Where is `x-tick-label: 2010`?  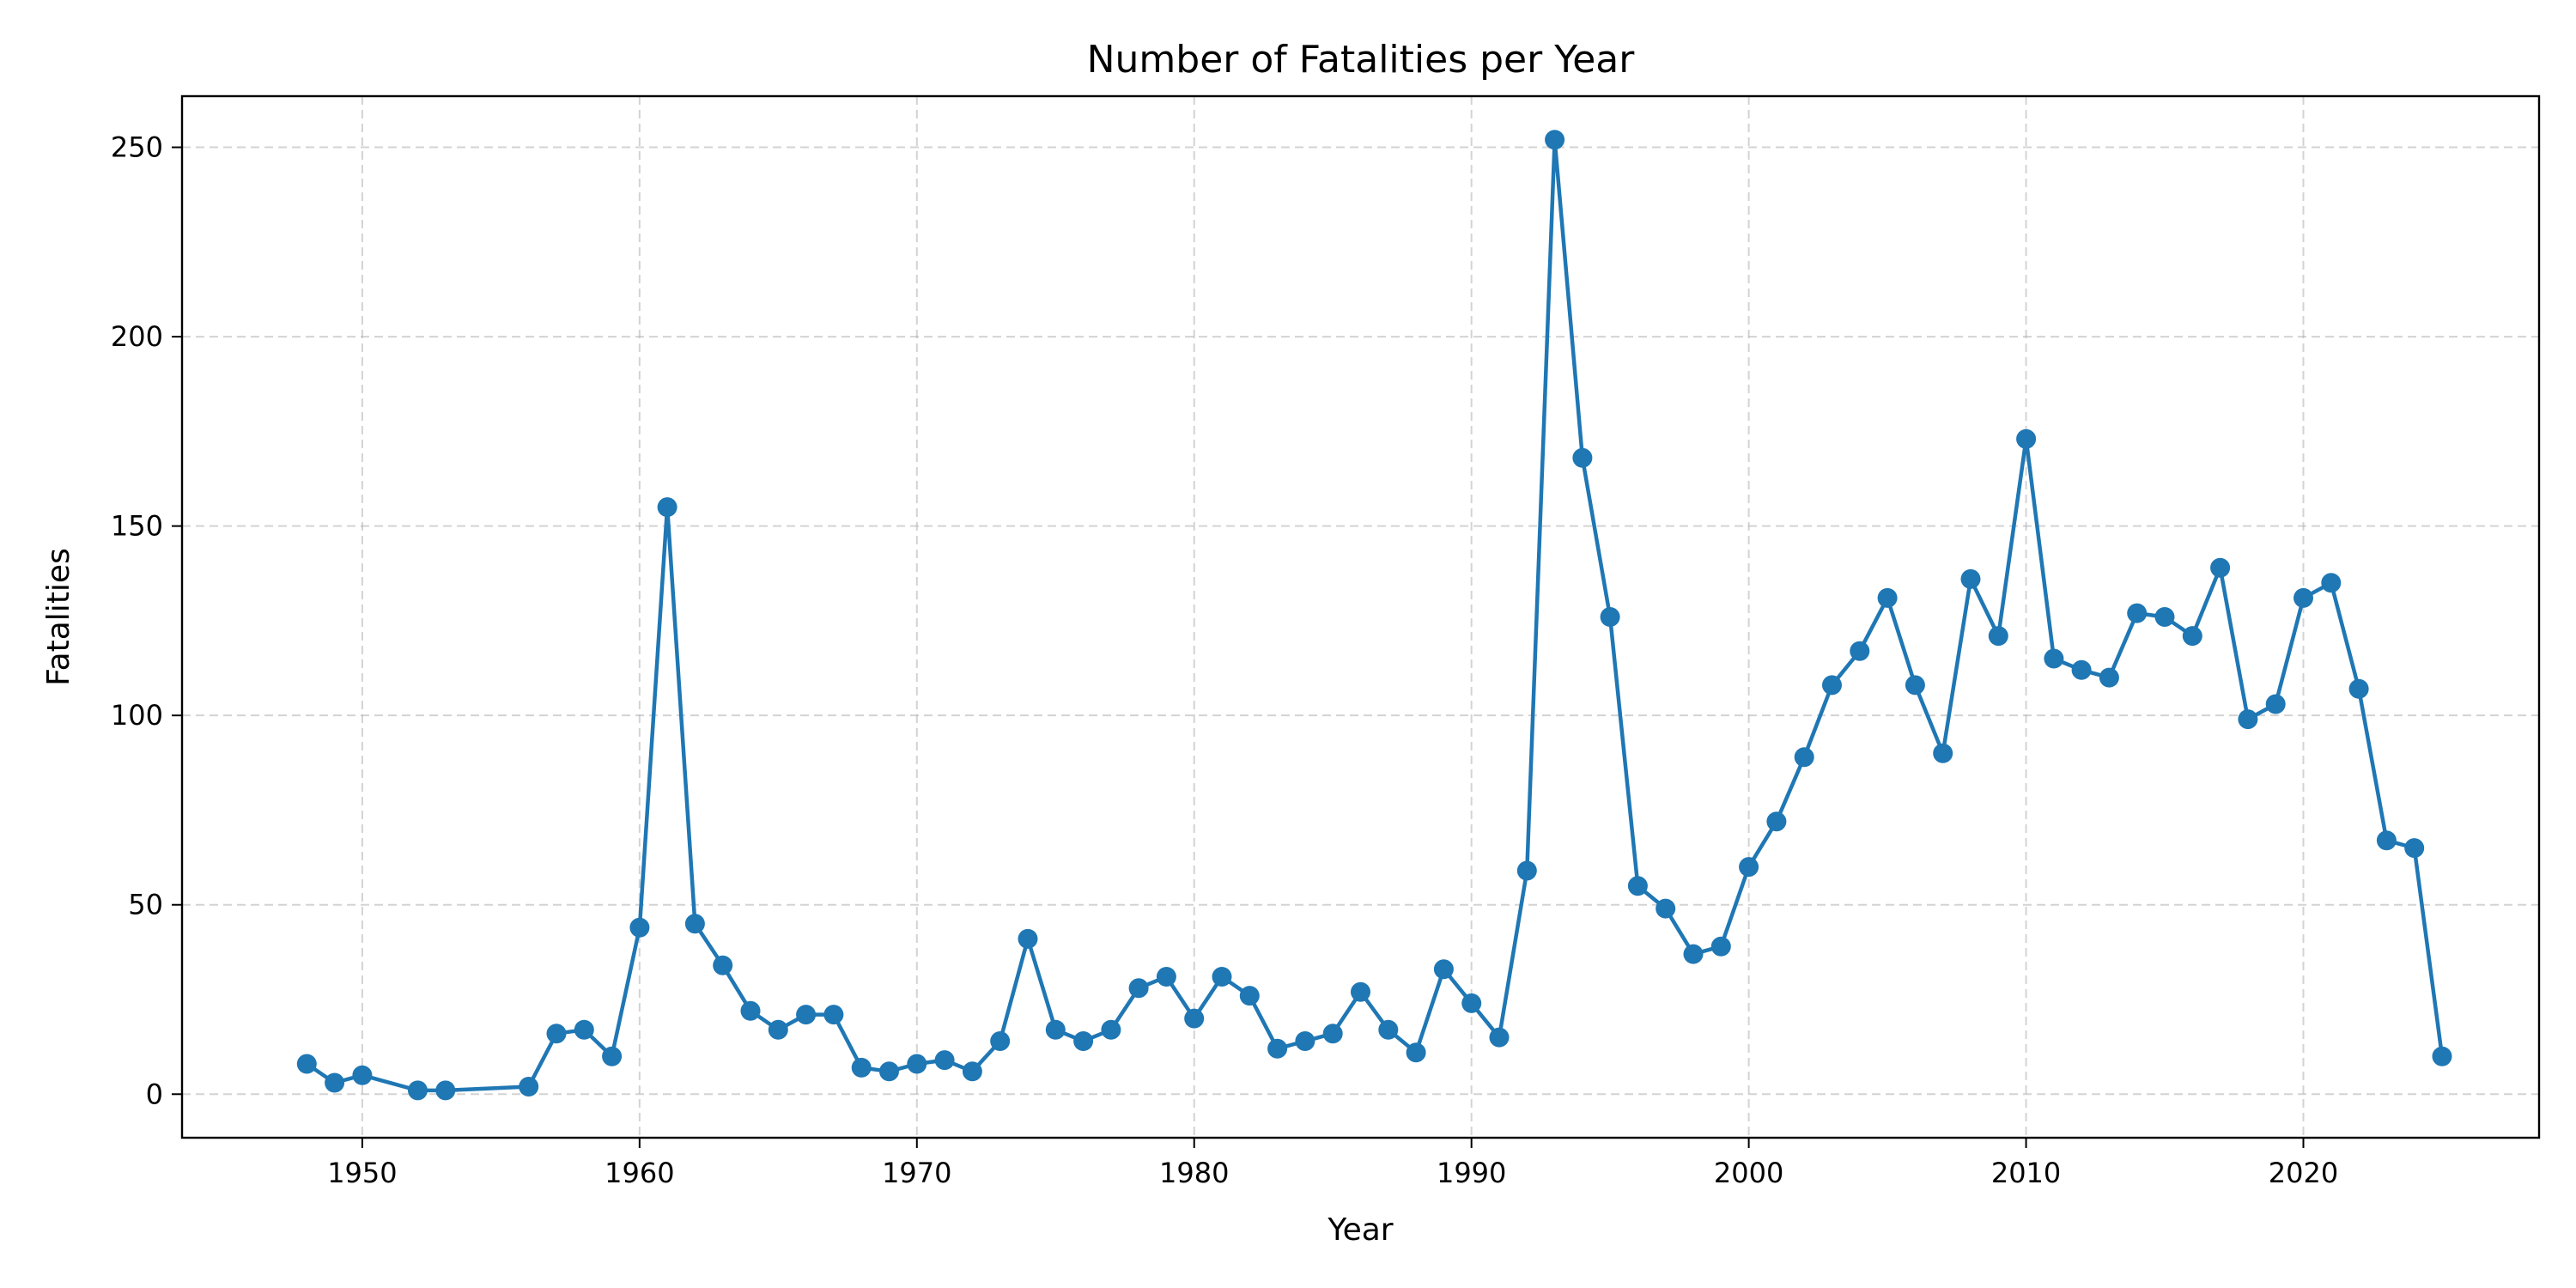
x-tick-label: 2010 is located at coordinates (2026, 1173).